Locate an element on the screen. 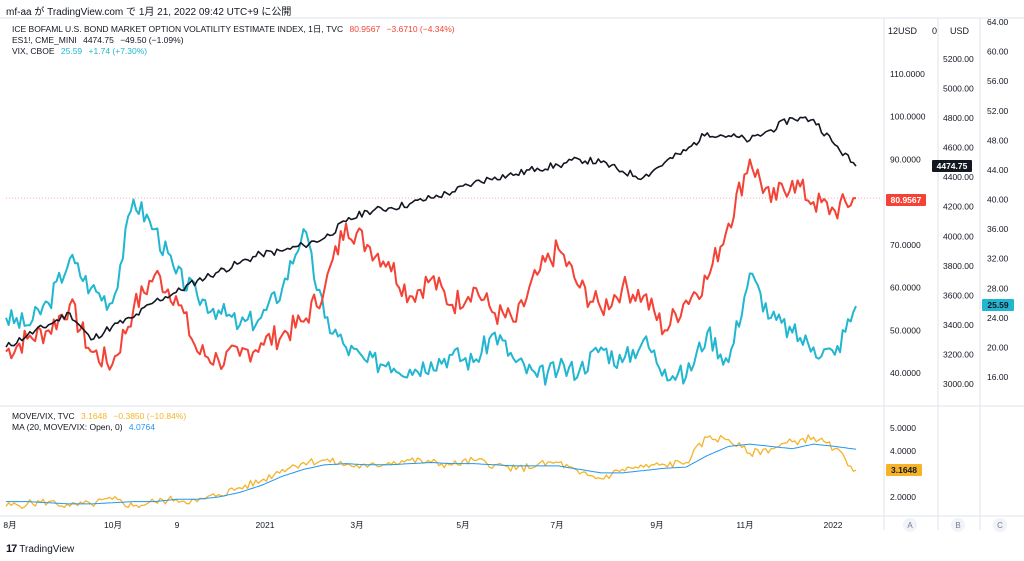  ratio-price-badge-bg is located at coordinates (904, 470).